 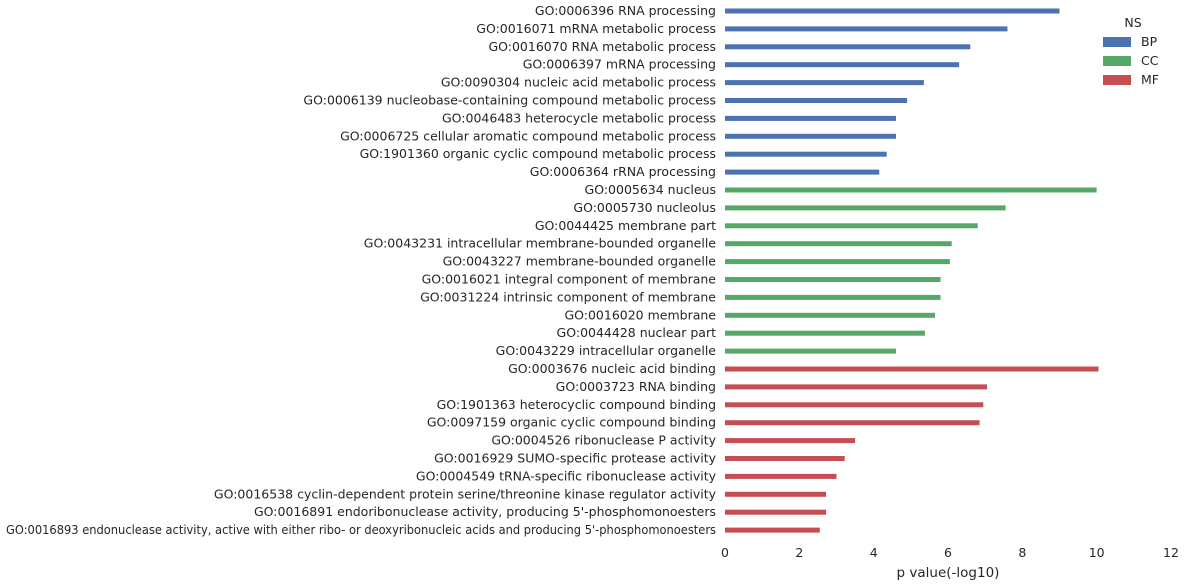 What do you see at coordinates (579, 117) in the screenshot?
I see `category-label: GO:0046483 heterocycle metabolic process` at bounding box center [579, 117].